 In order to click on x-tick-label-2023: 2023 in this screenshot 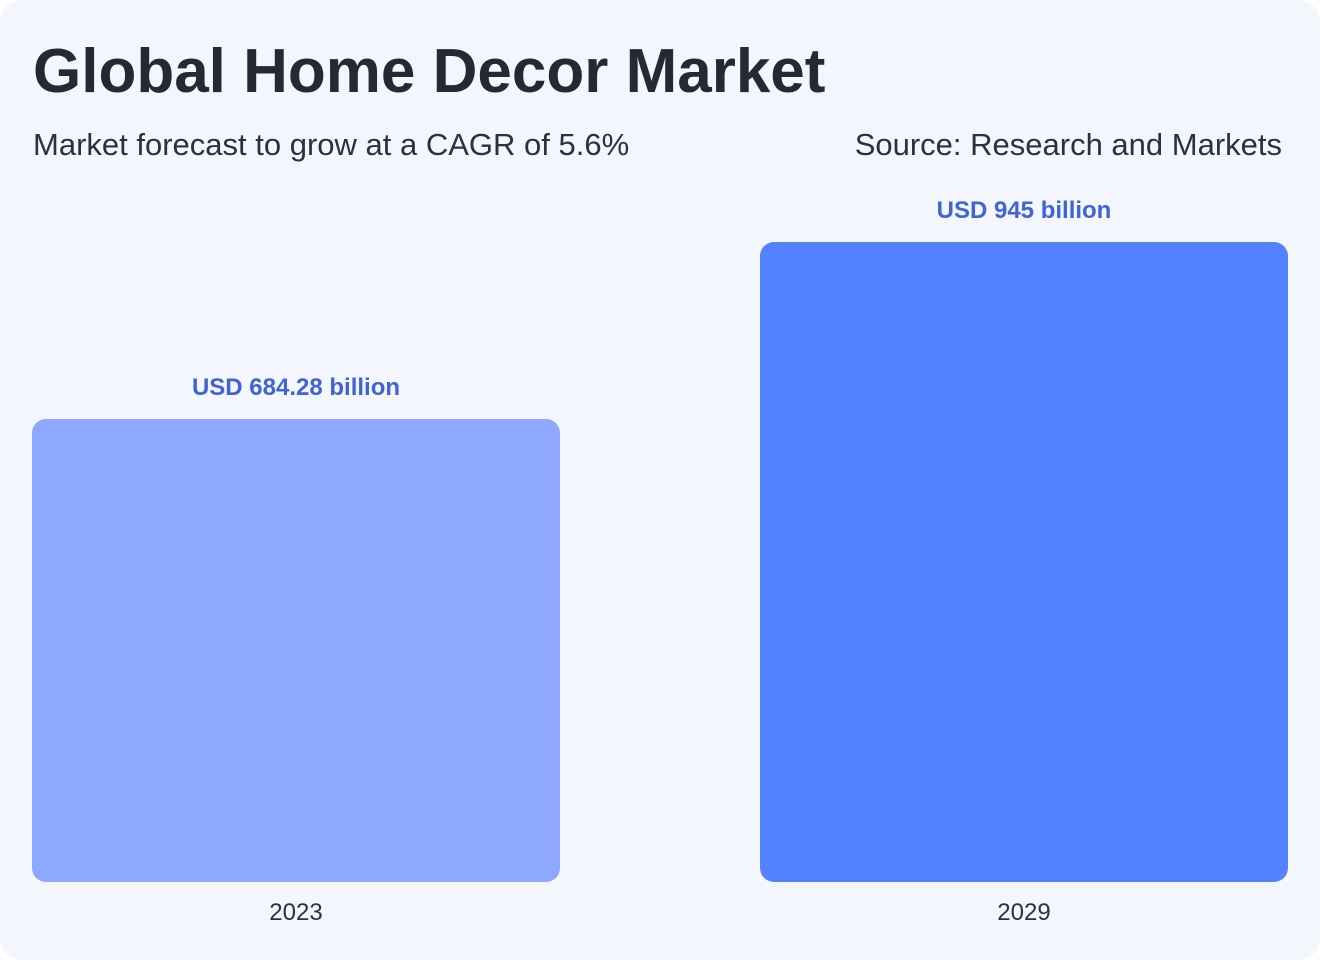, I will do `click(296, 912)`.